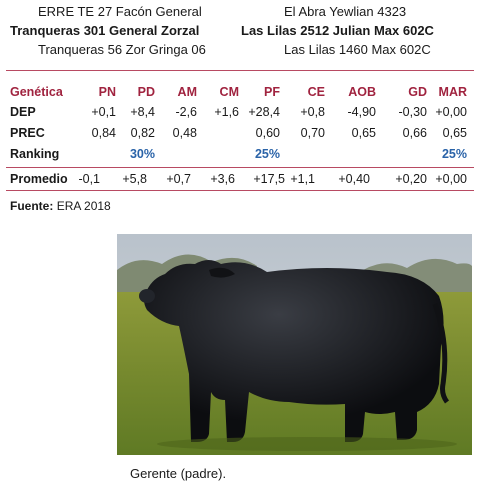  Describe the element at coordinates (222, 272) in the screenshot. I see `bull-ear` at that location.